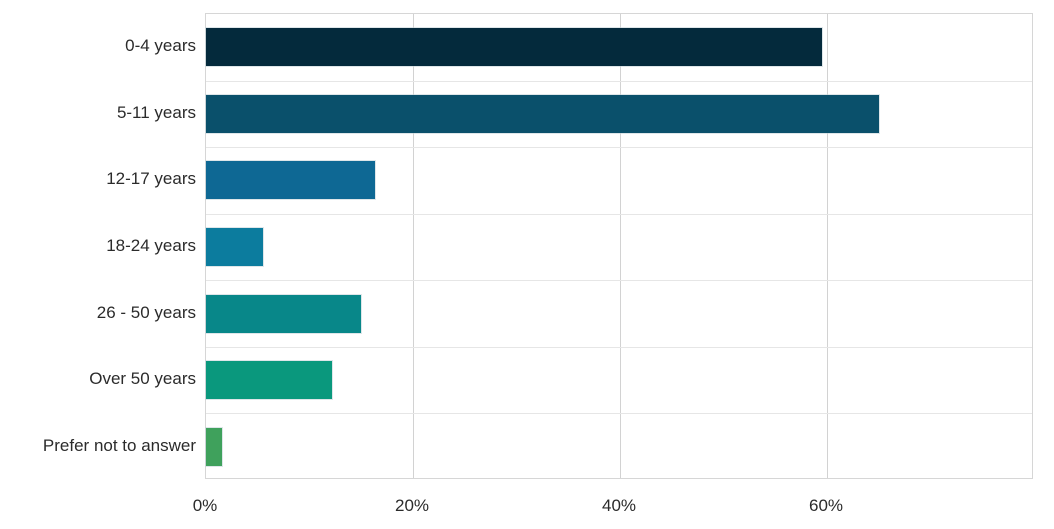  Describe the element at coordinates (151, 179) in the screenshot. I see `category-label: 12-17 years` at that location.